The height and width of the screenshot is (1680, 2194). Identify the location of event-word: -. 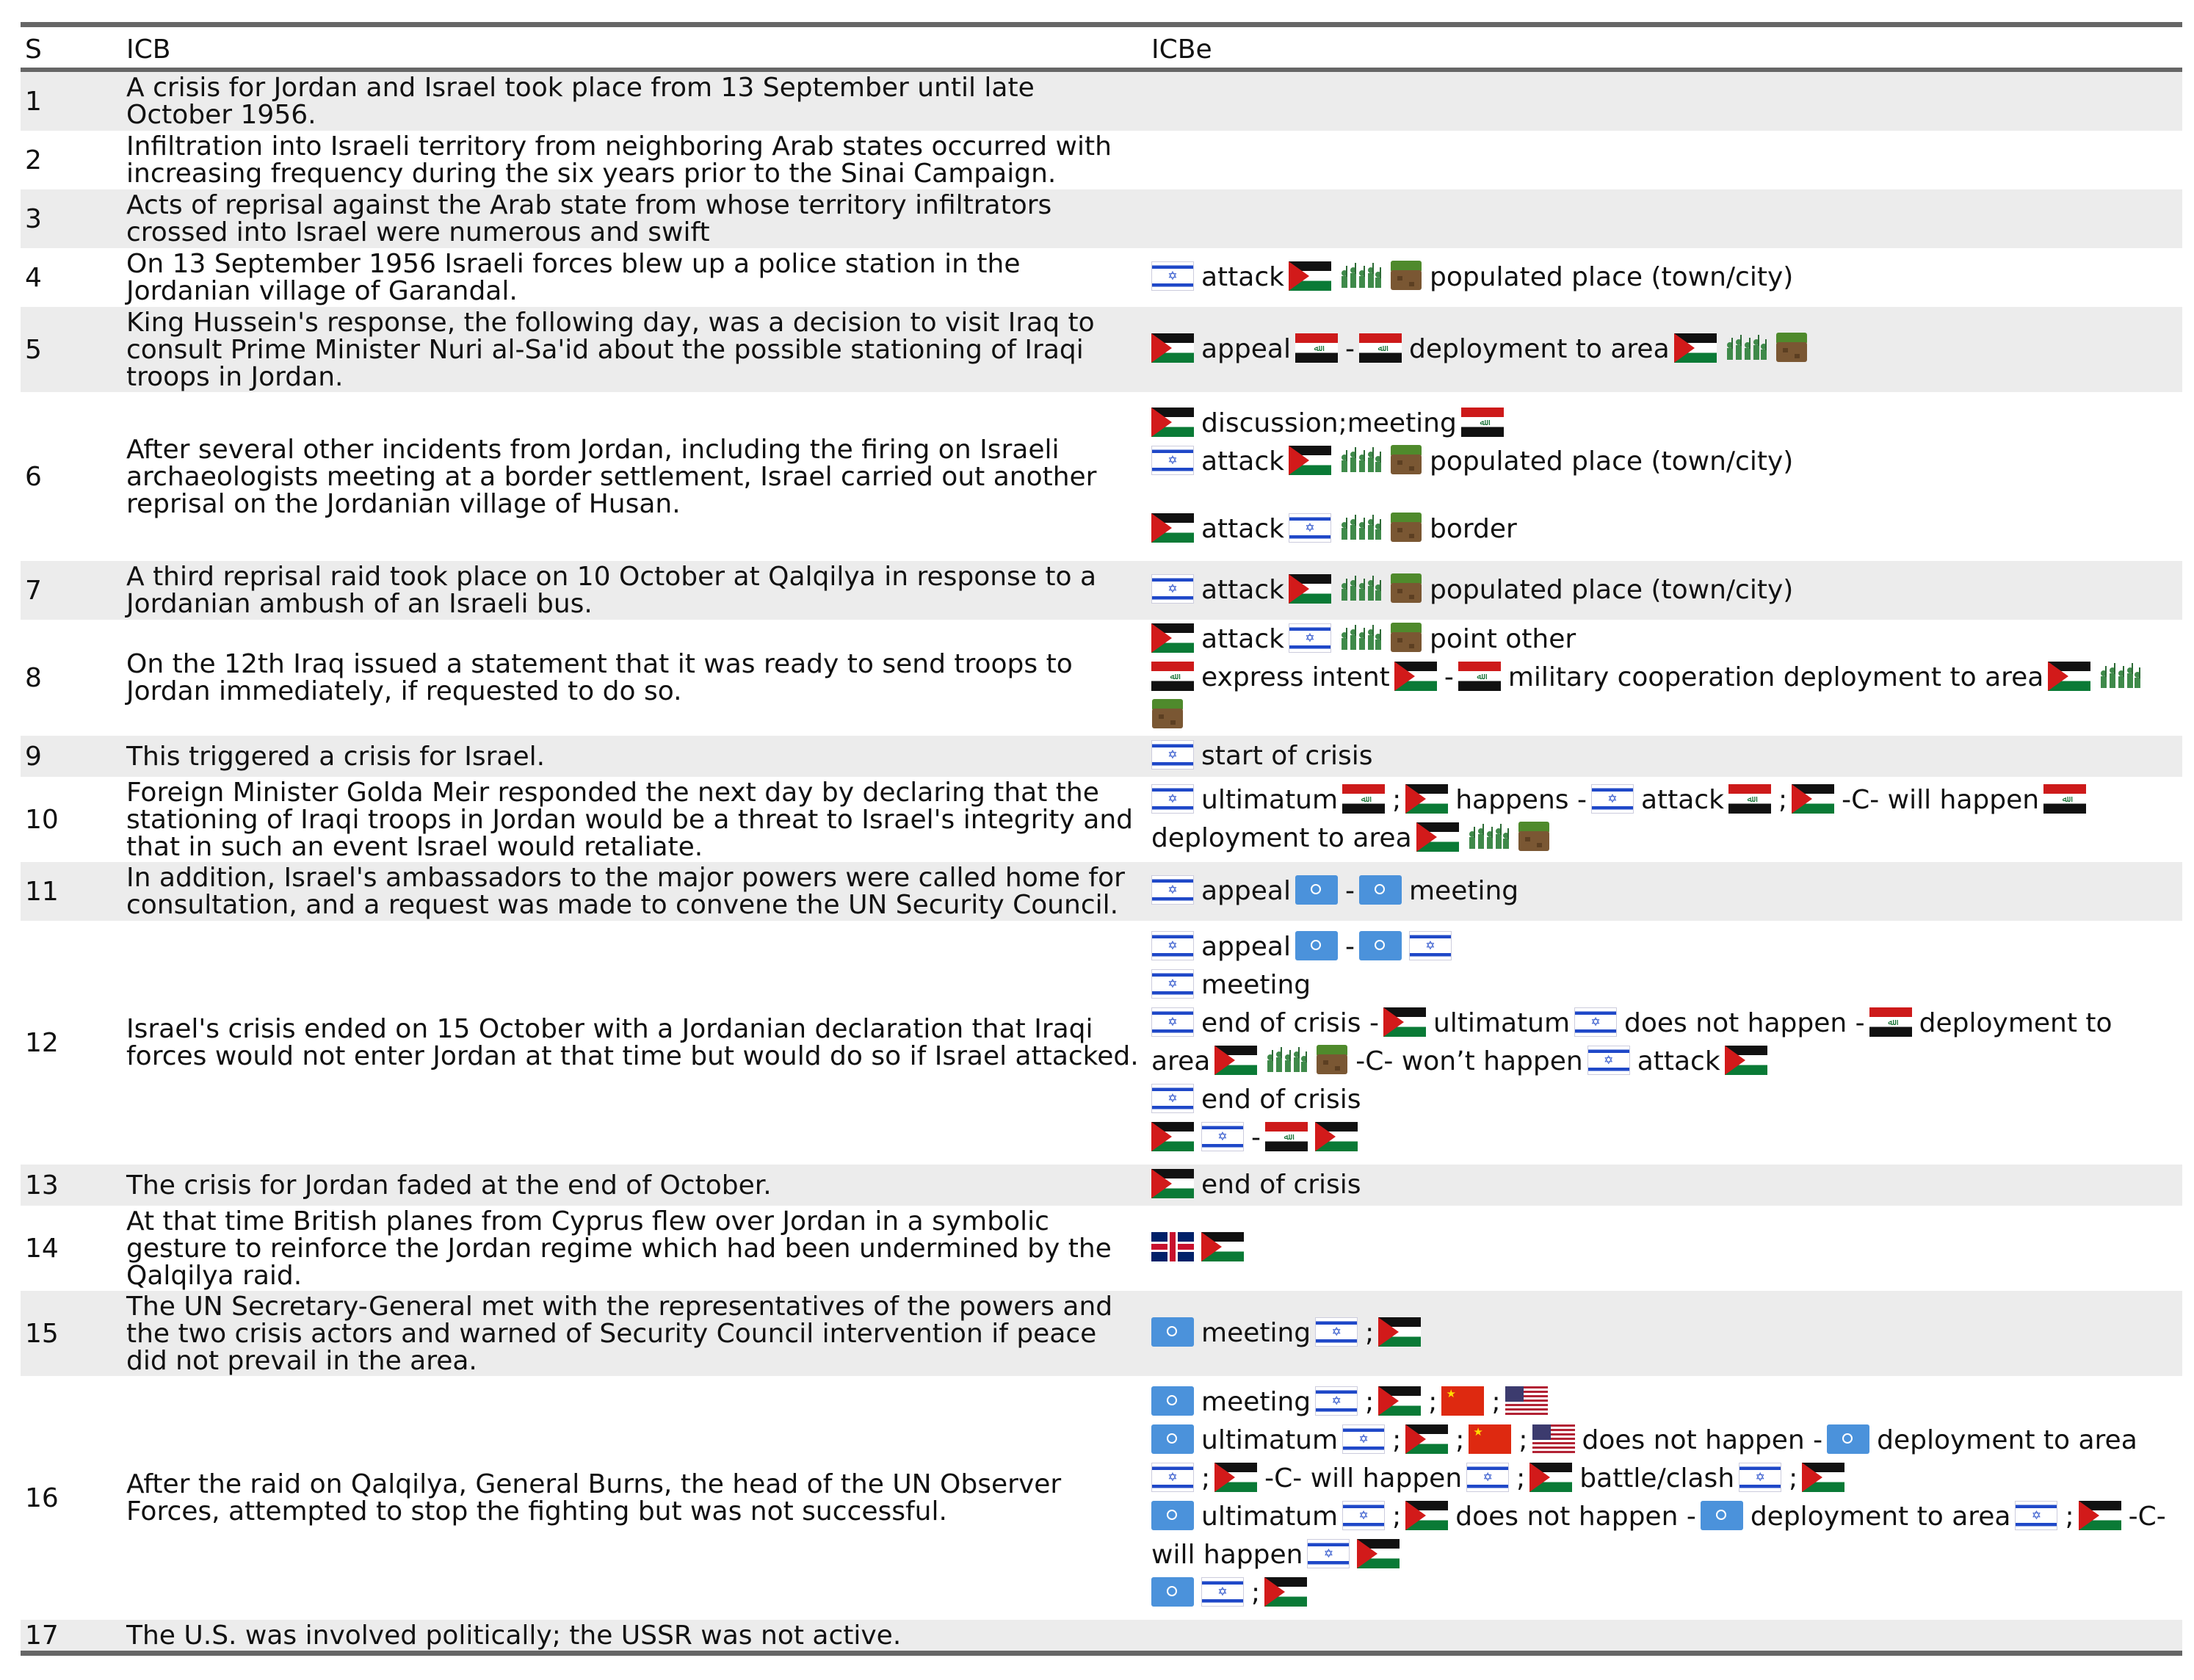
(1256, 1138).